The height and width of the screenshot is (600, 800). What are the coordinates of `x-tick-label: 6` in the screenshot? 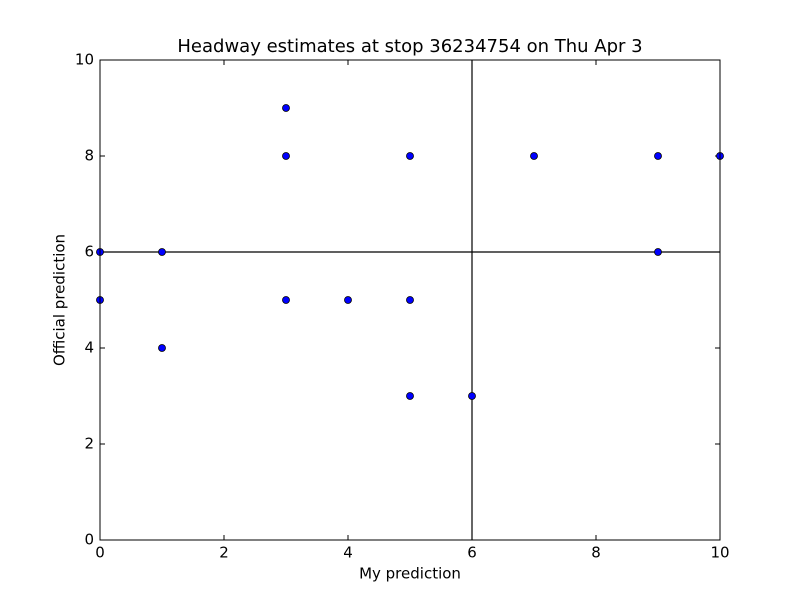 It's located at (472, 553).